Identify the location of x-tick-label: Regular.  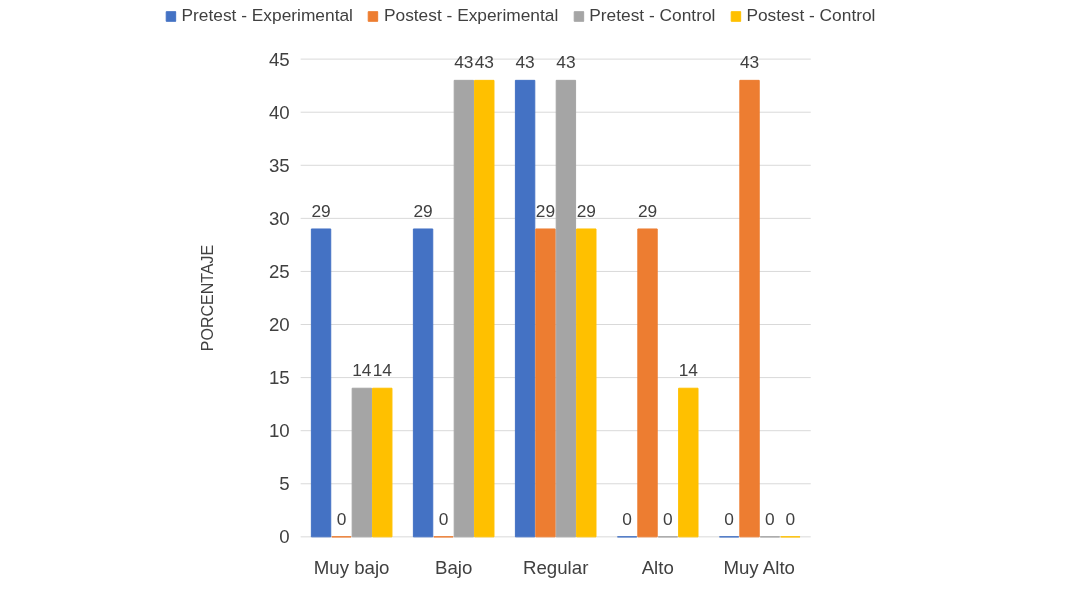
(556, 567).